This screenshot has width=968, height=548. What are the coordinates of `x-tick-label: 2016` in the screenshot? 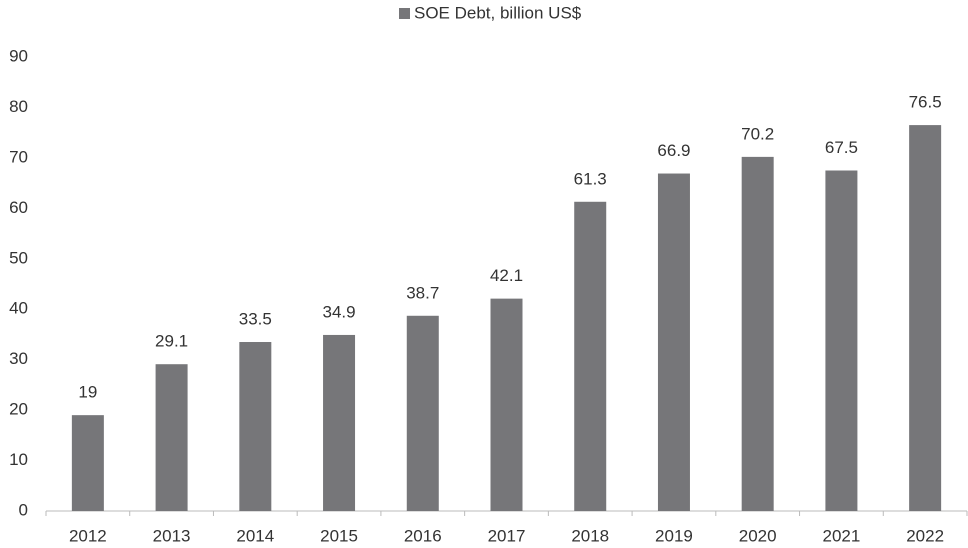 It's located at (423, 535).